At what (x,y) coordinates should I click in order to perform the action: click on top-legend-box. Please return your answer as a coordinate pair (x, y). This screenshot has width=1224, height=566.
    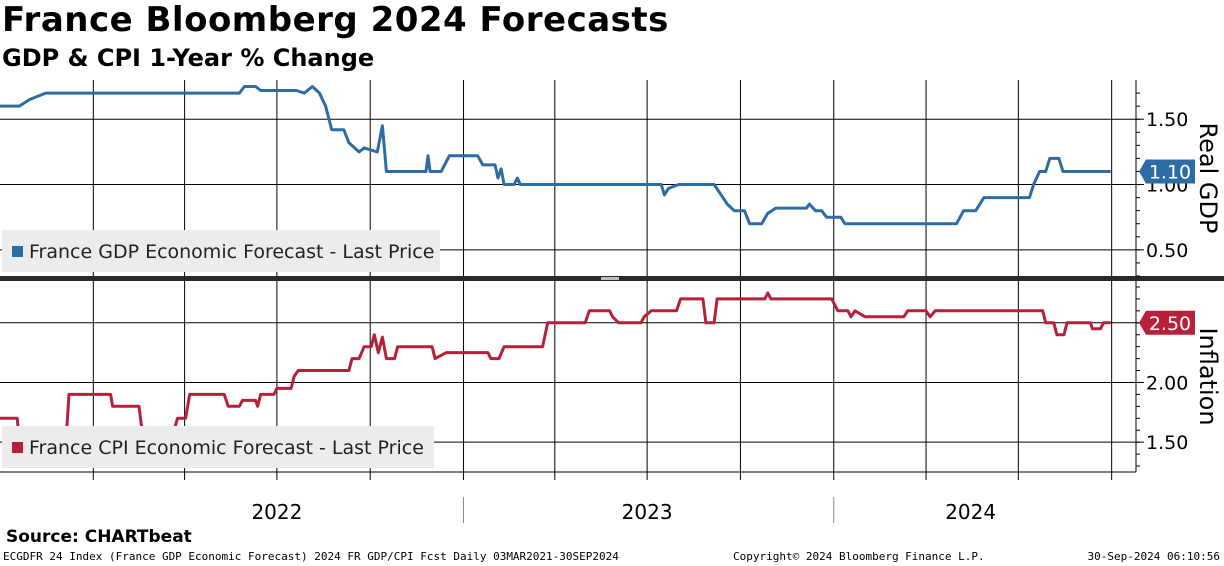
    Looking at the image, I should click on (221, 251).